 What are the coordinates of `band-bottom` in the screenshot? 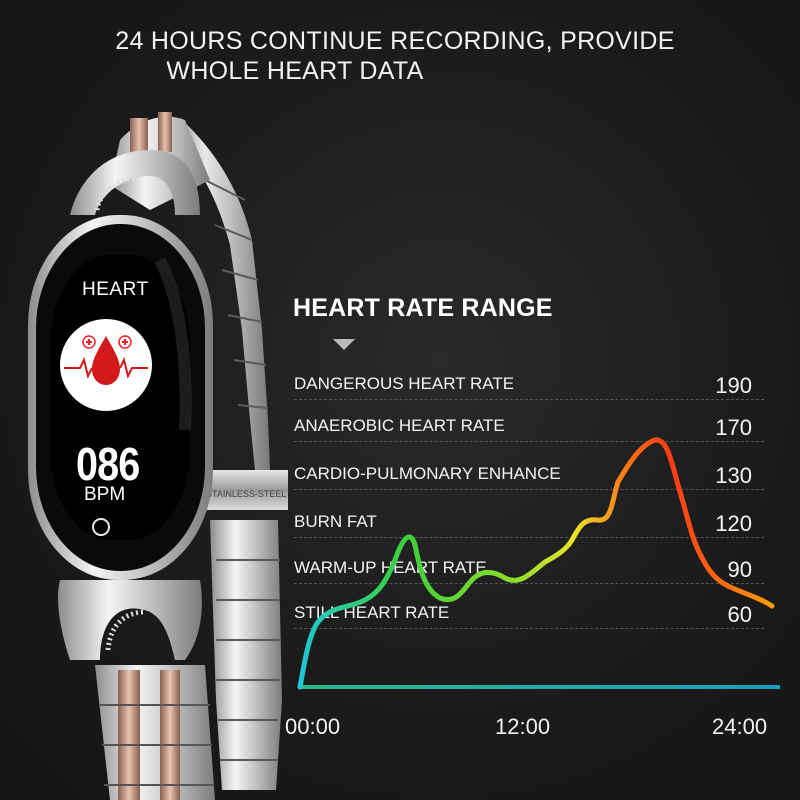 It's located at (136, 690).